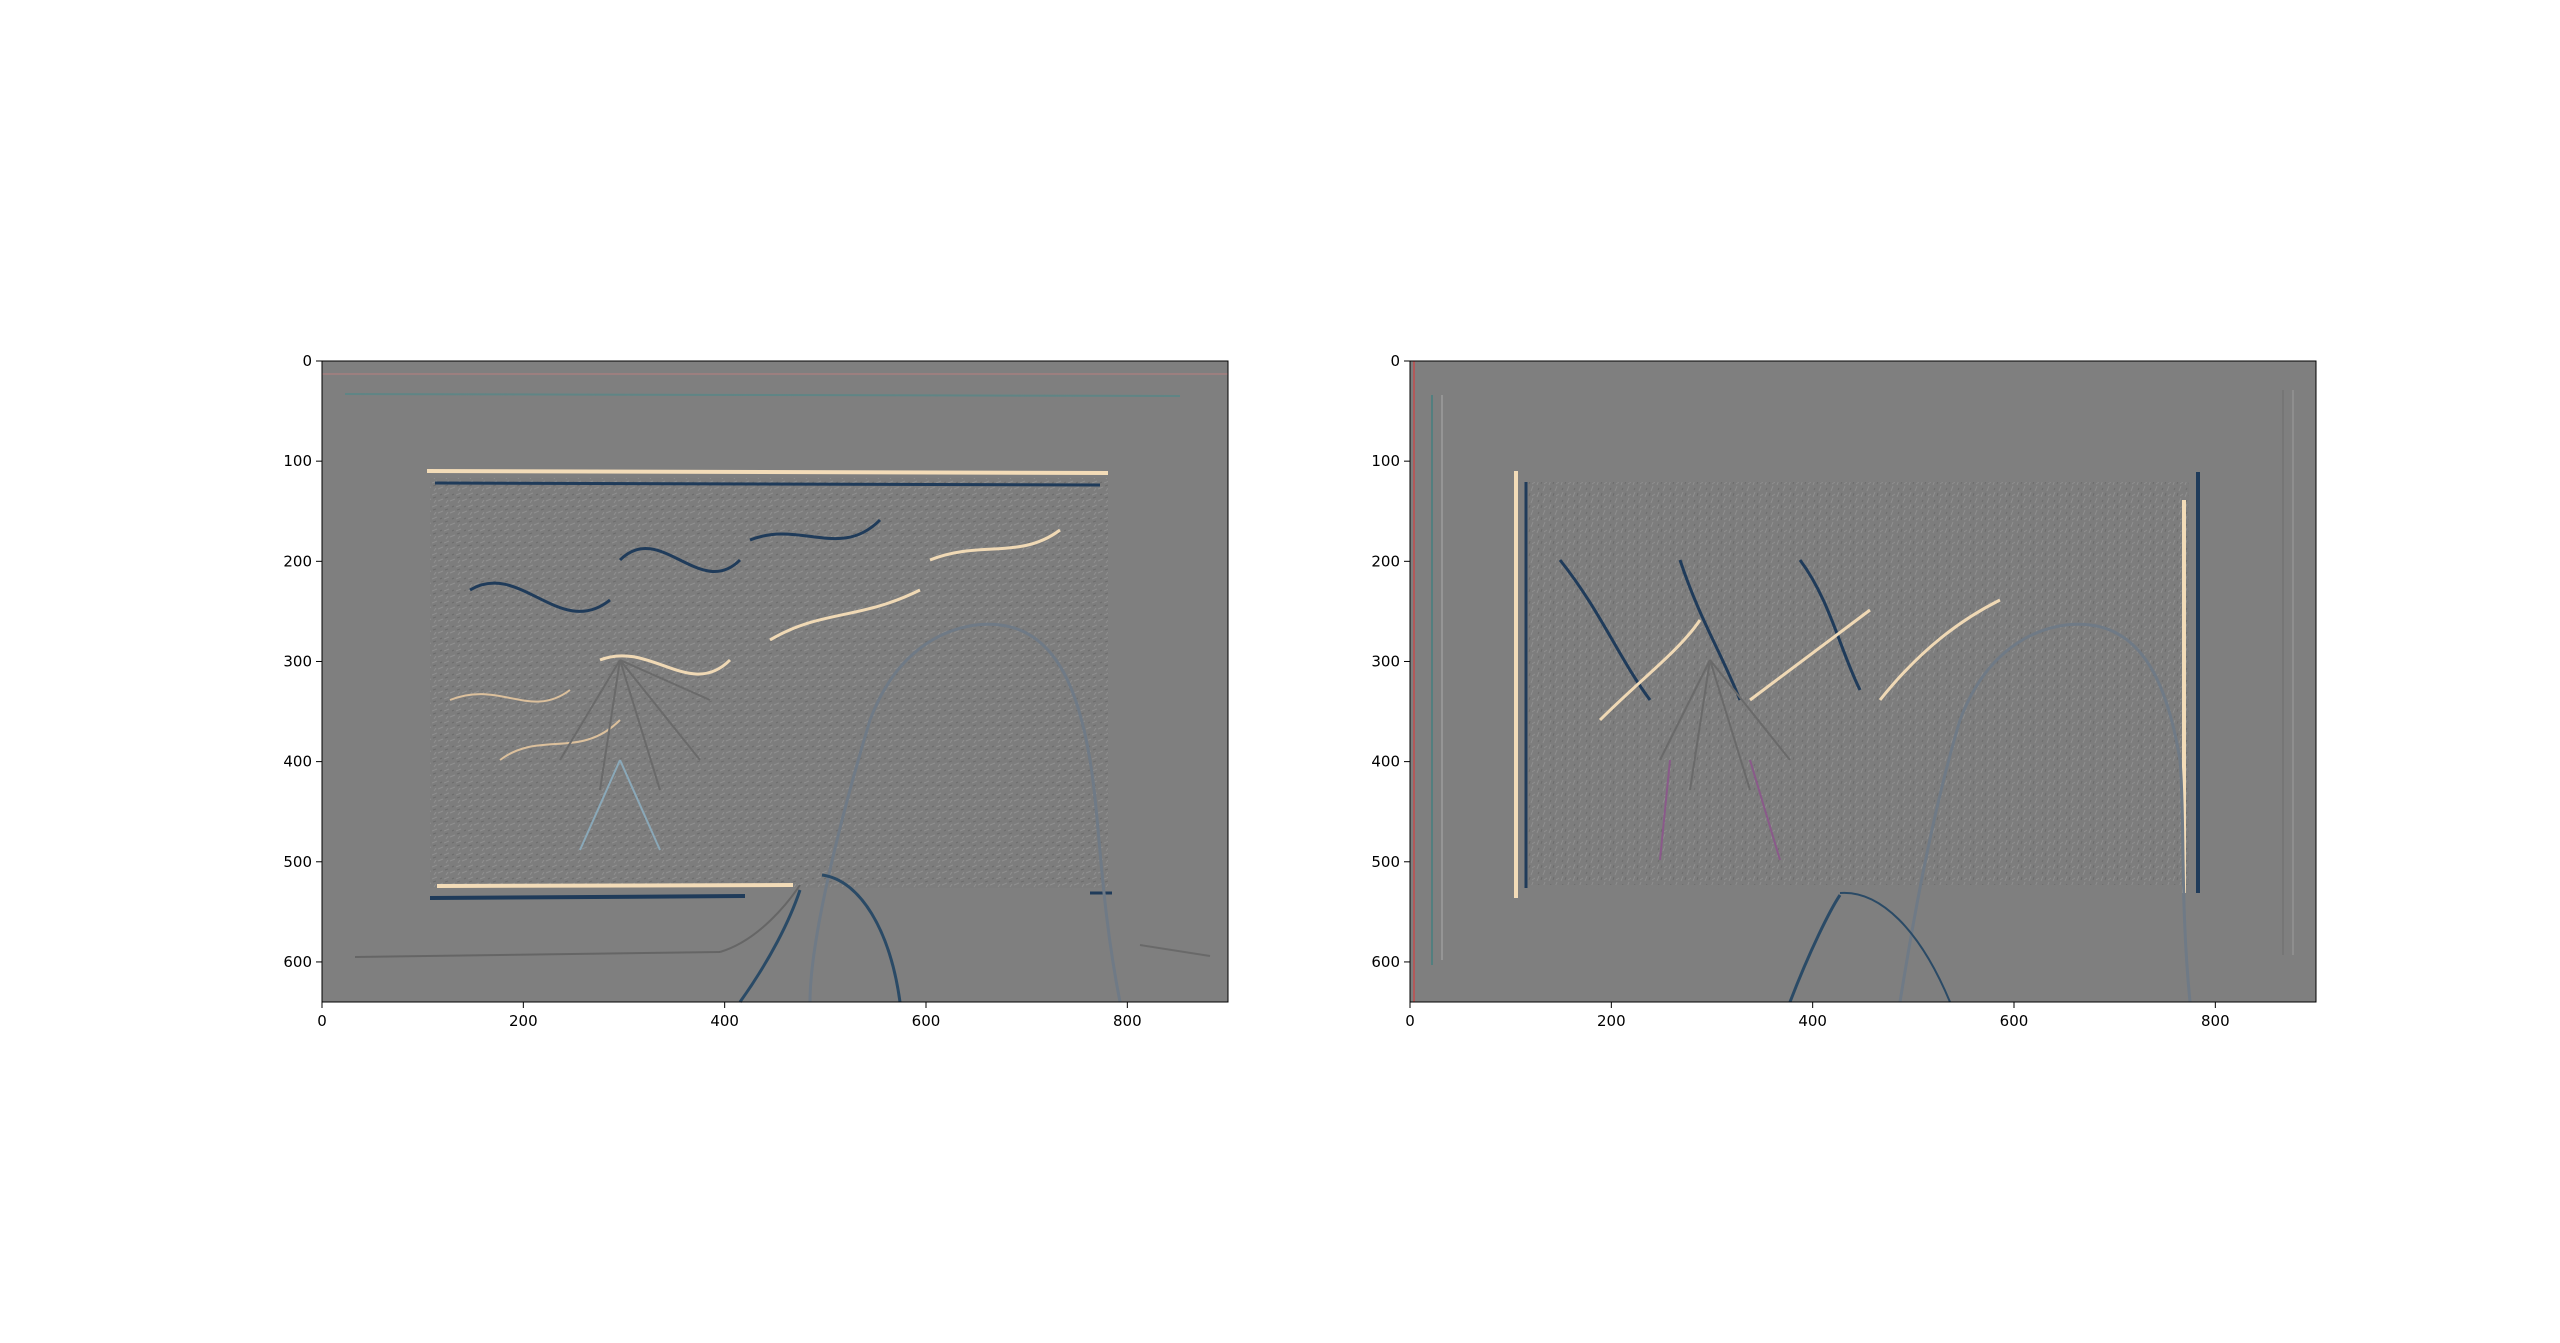  I want to click on right-y-tick-label: 600, so click(1385, 962).